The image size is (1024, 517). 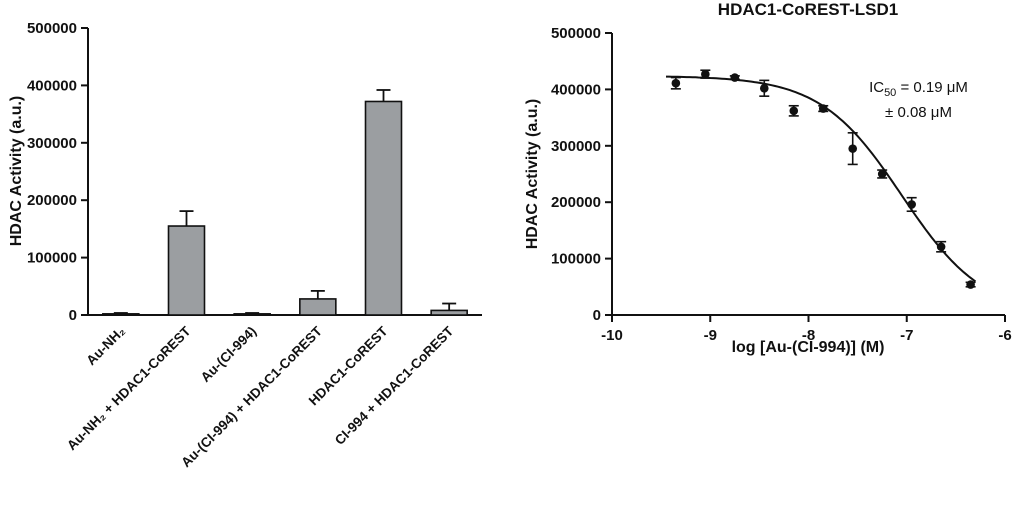 What do you see at coordinates (906, 335) in the screenshot?
I see `x-tick-label: -7` at bounding box center [906, 335].